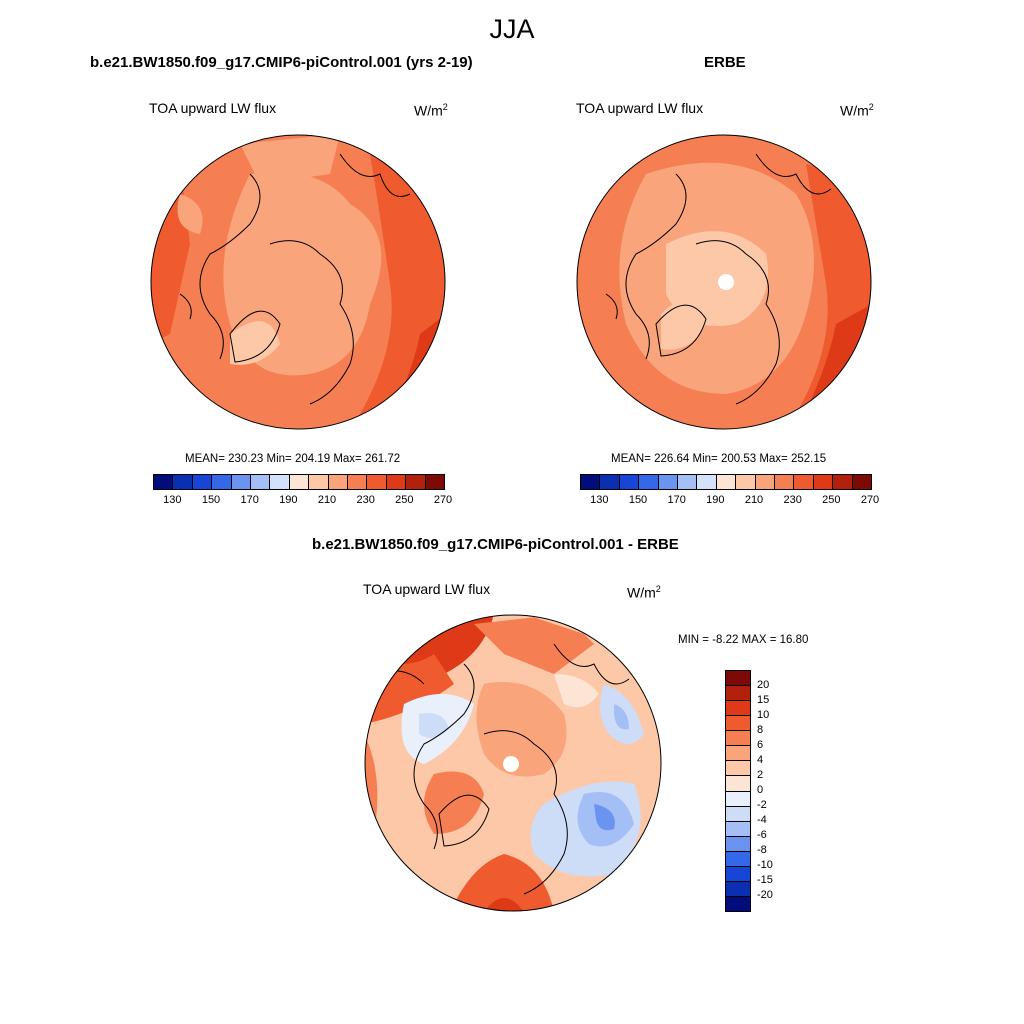 This screenshot has height=1024, width=1024. I want to click on colorbar-tick-label: 8, so click(760, 730).